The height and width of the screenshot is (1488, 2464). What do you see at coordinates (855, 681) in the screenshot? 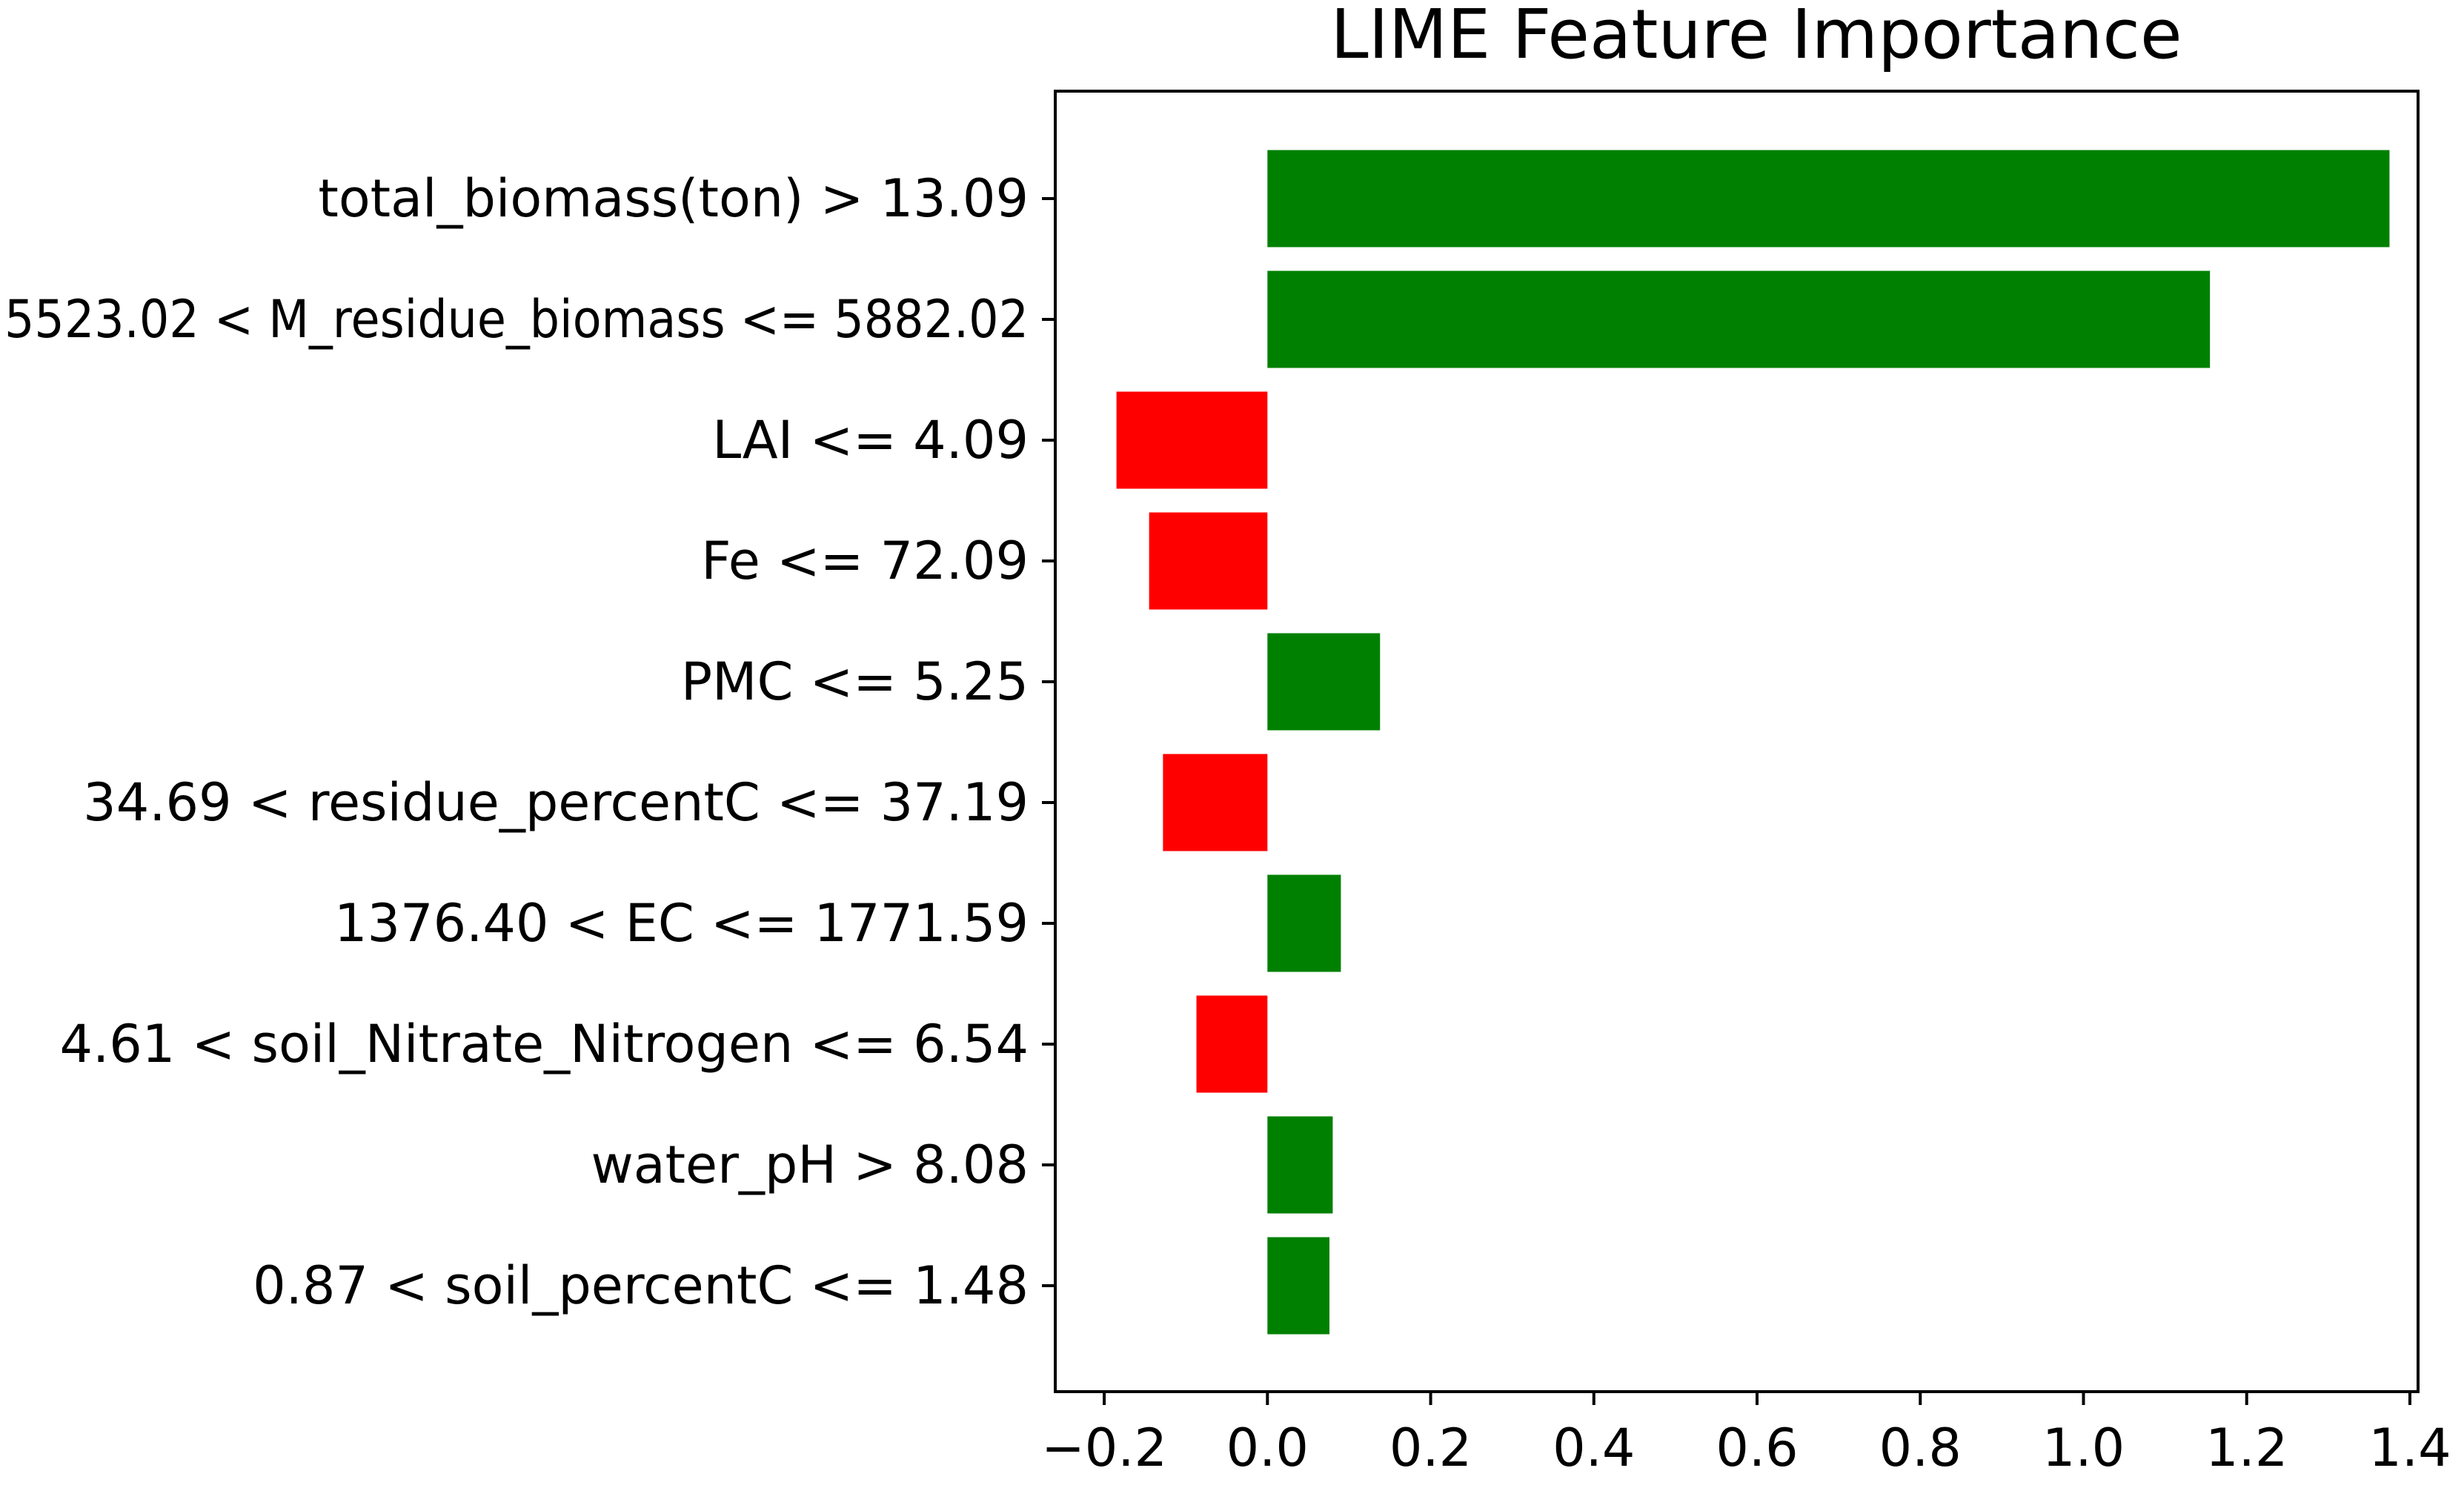
I see `y-category-label: PMC <= 5.25` at bounding box center [855, 681].